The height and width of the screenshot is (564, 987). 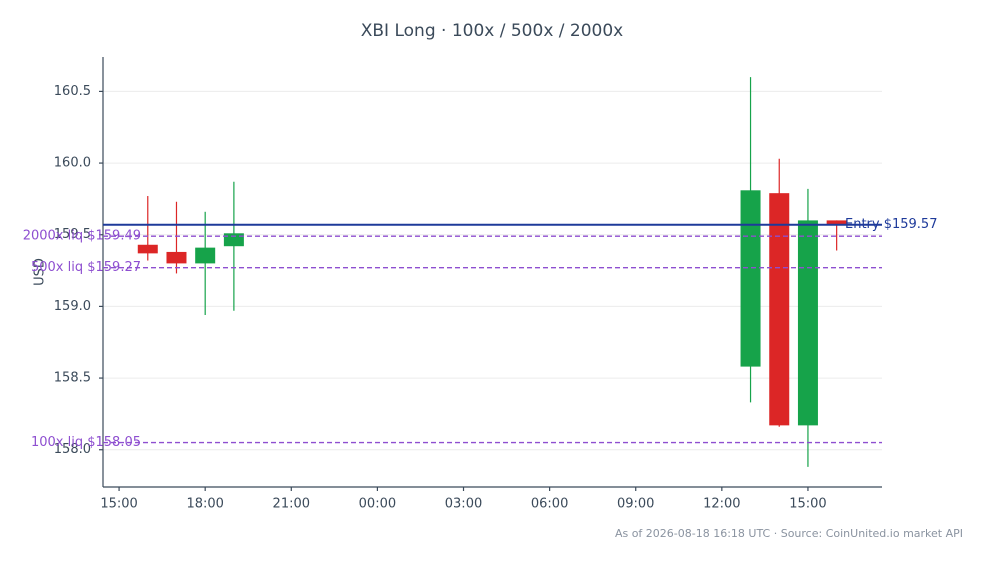 What do you see at coordinates (721, 504) in the screenshot?
I see `x-tick-label: 12:00` at bounding box center [721, 504].